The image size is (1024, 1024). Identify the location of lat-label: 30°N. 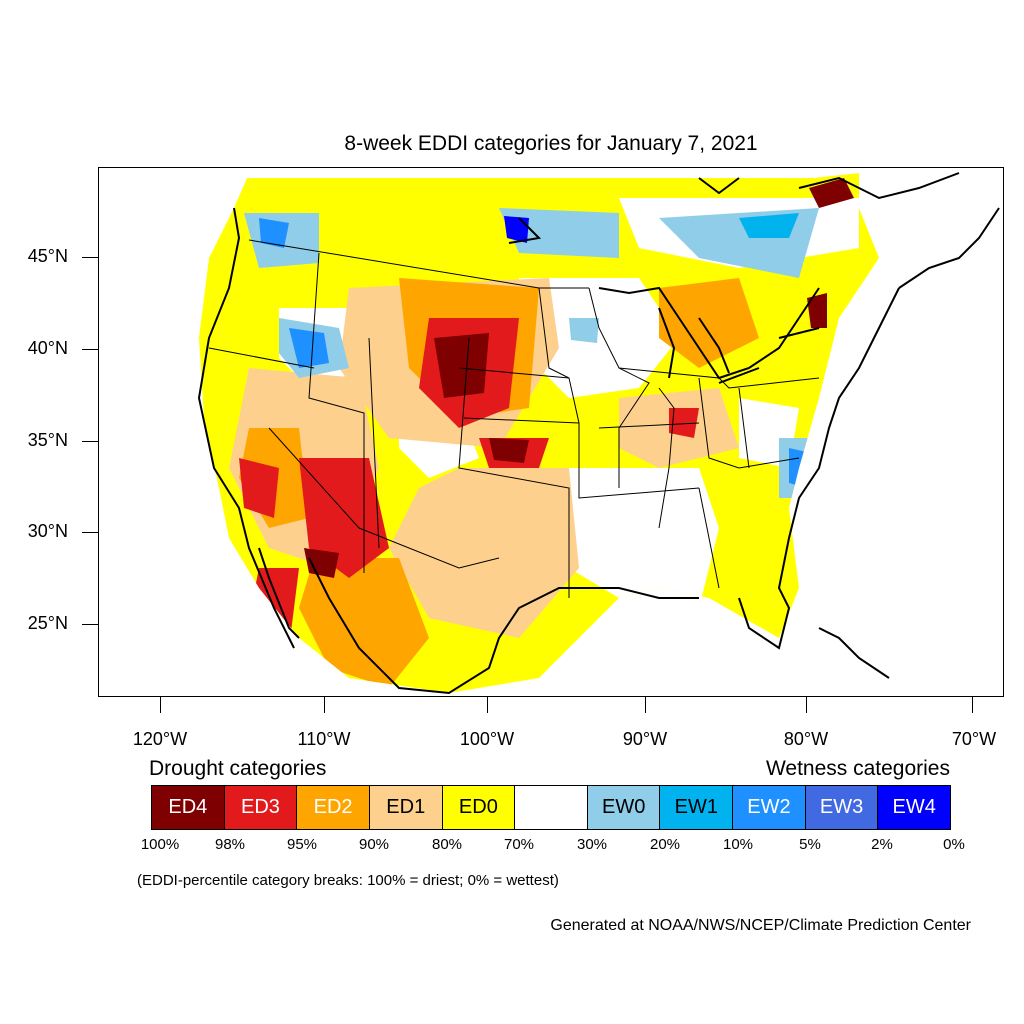
(47, 531).